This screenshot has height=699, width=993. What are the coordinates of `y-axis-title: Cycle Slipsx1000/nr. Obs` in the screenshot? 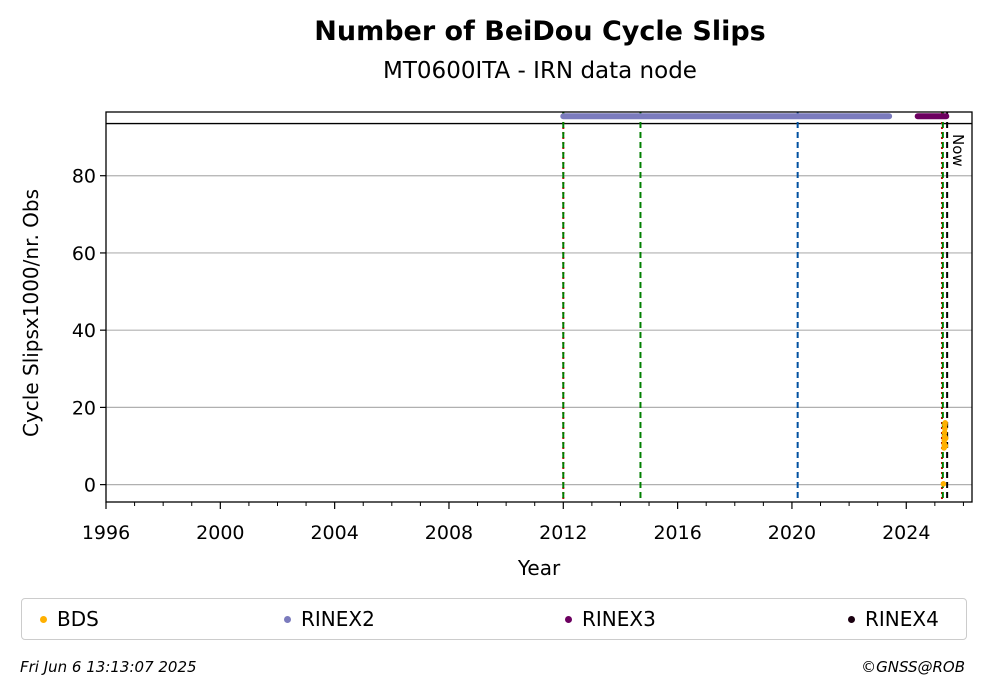 It's located at (31, 313).